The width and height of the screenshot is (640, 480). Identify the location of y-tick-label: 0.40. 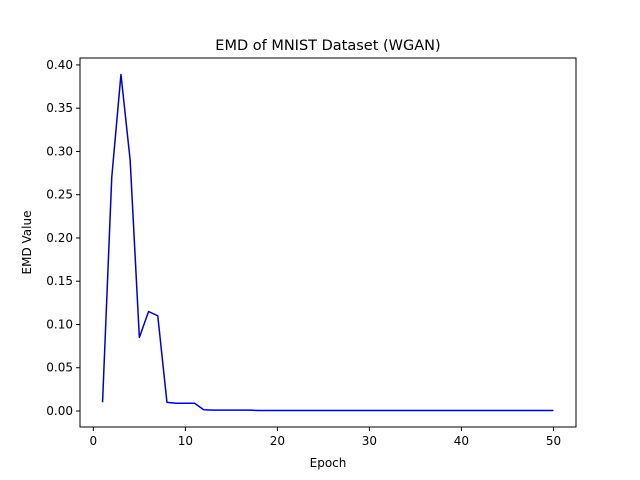
(59, 65).